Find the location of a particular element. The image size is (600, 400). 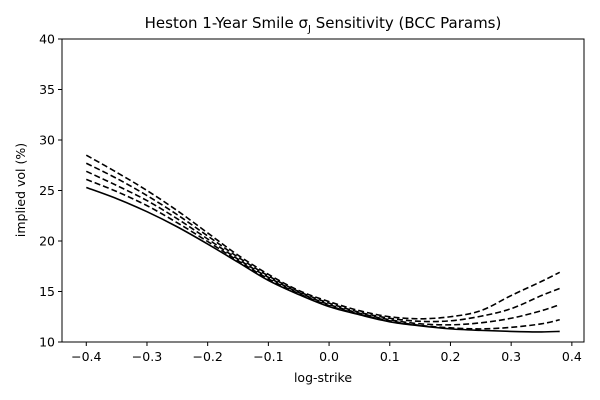

chart-title-suffix: Sensitivity (BCC Params) is located at coordinates (406, 23).